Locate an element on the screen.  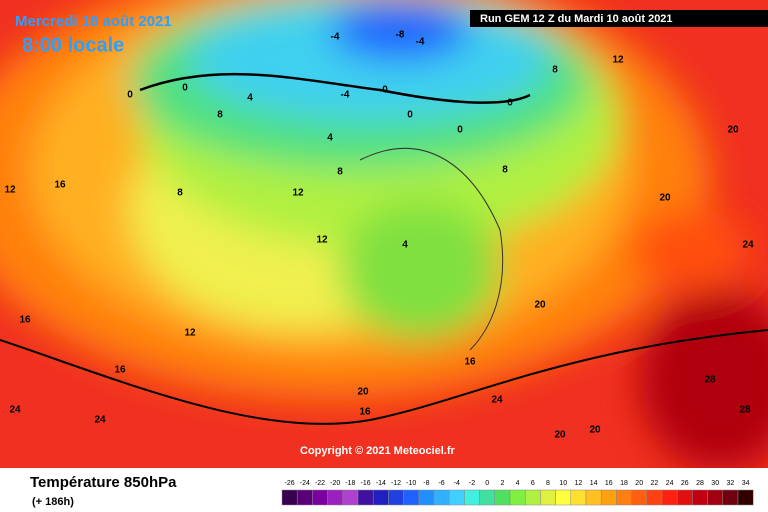
scale-label: 16 is located at coordinates (609, 483).